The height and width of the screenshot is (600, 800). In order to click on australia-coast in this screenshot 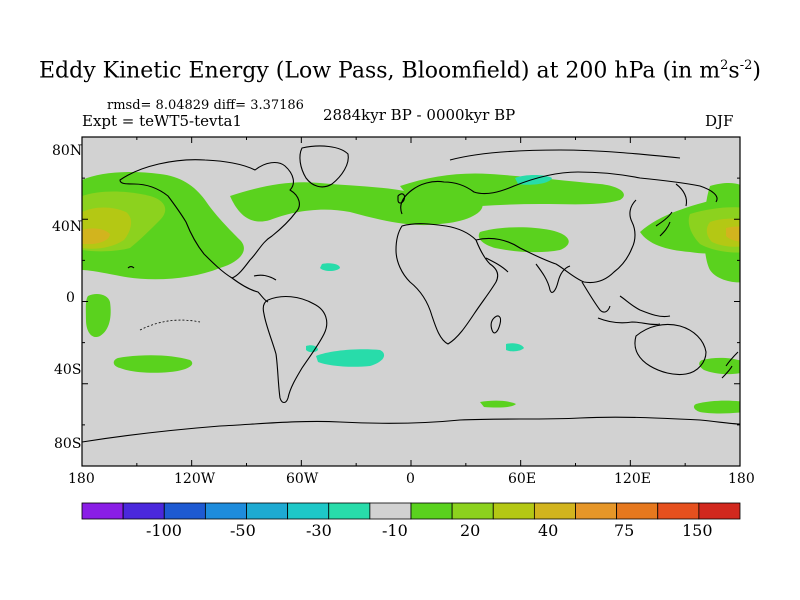, I will do `click(670, 349)`.